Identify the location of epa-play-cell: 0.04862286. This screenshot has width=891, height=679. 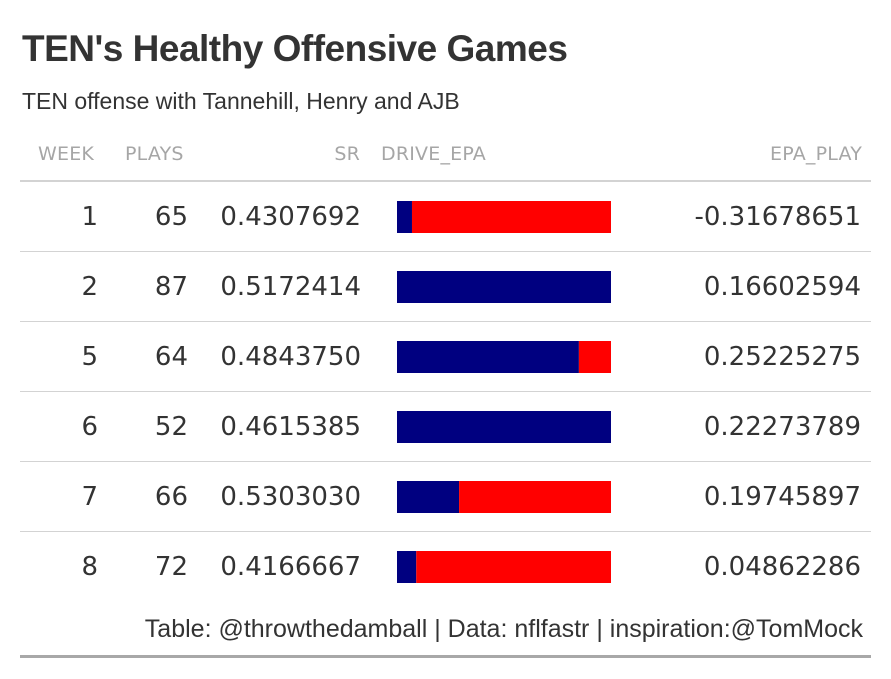
(782, 567).